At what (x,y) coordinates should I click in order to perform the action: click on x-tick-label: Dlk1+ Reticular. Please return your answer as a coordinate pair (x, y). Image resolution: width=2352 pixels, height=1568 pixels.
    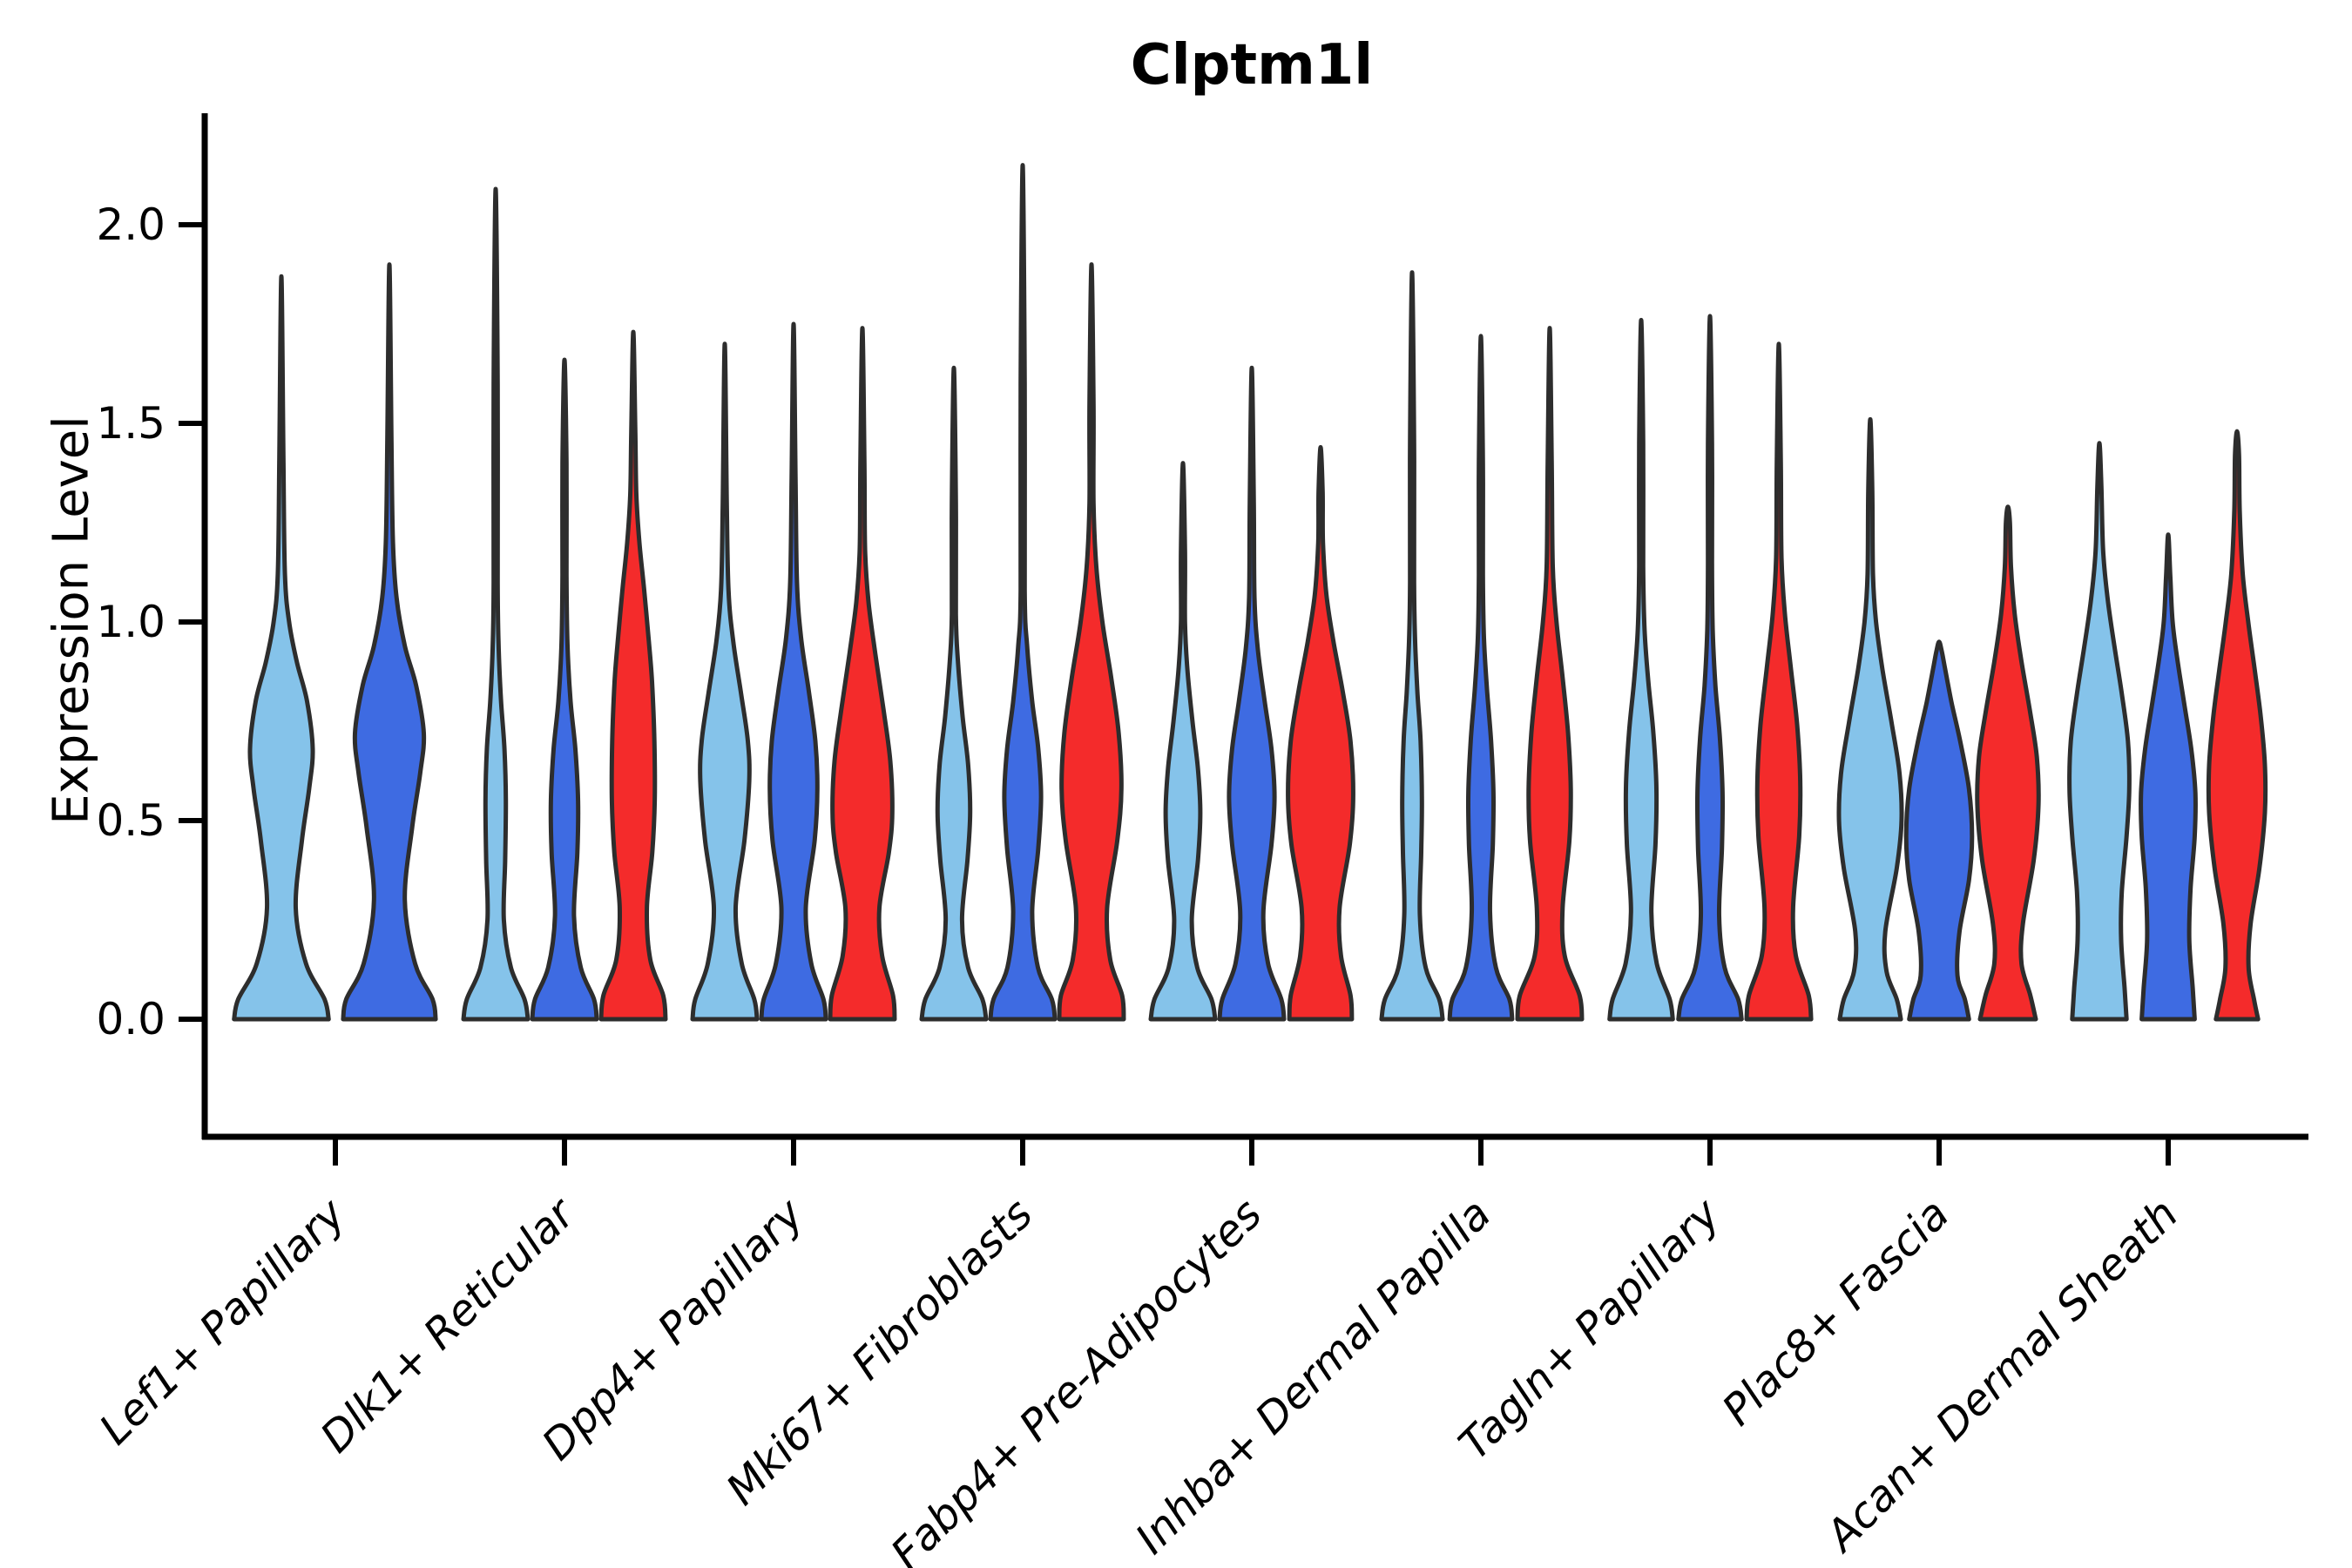
    Looking at the image, I should click on (448, 1324).